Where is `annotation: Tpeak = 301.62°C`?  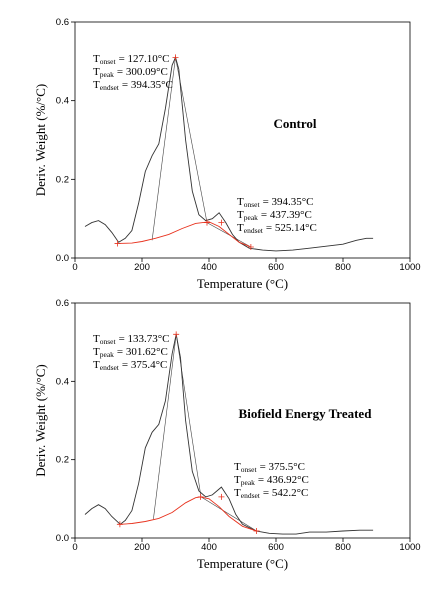 annotation: Tpeak = 301.62°C is located at coordinates (130, 352).